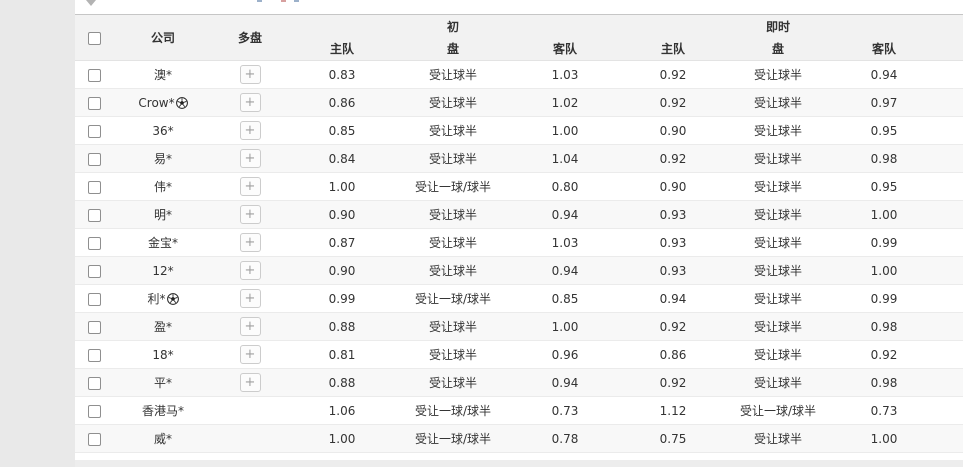 This screenshot has width=963, height=467. I want to click on initial-away-odds: 1.03, so click(565, 74).